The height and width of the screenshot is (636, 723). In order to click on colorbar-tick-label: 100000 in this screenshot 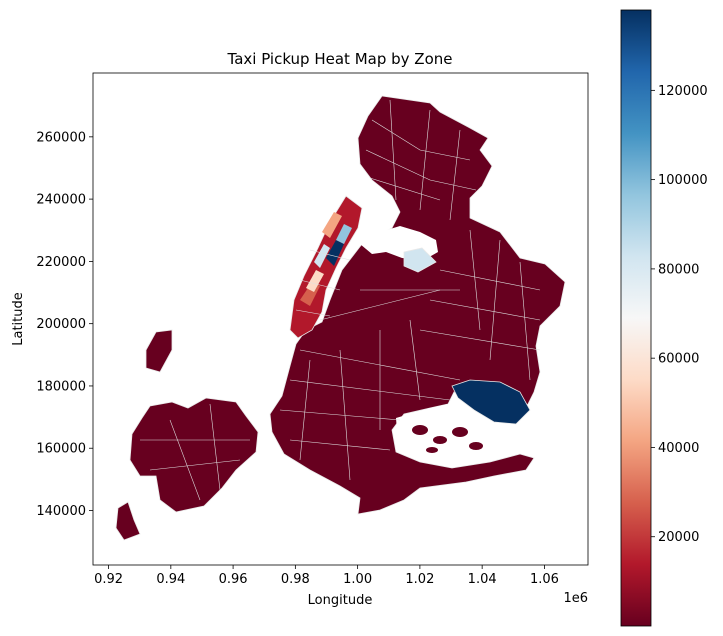, I will do `click(683, 180)`.